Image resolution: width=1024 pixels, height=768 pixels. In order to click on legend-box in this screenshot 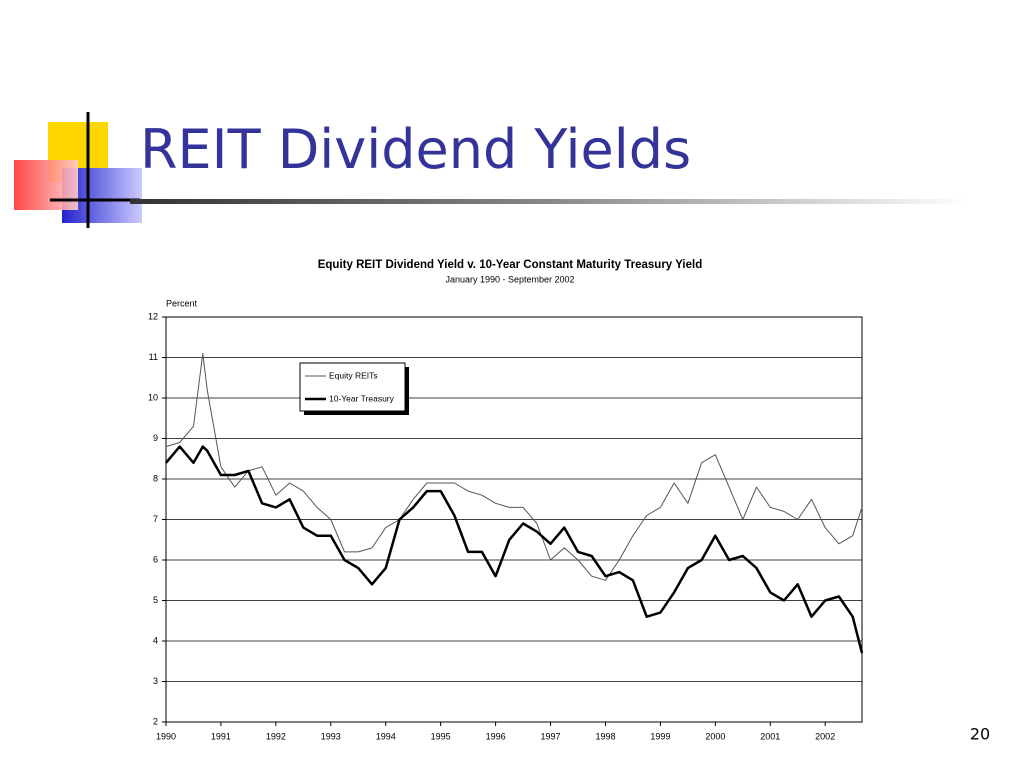, I will do `click(352, 387)`.